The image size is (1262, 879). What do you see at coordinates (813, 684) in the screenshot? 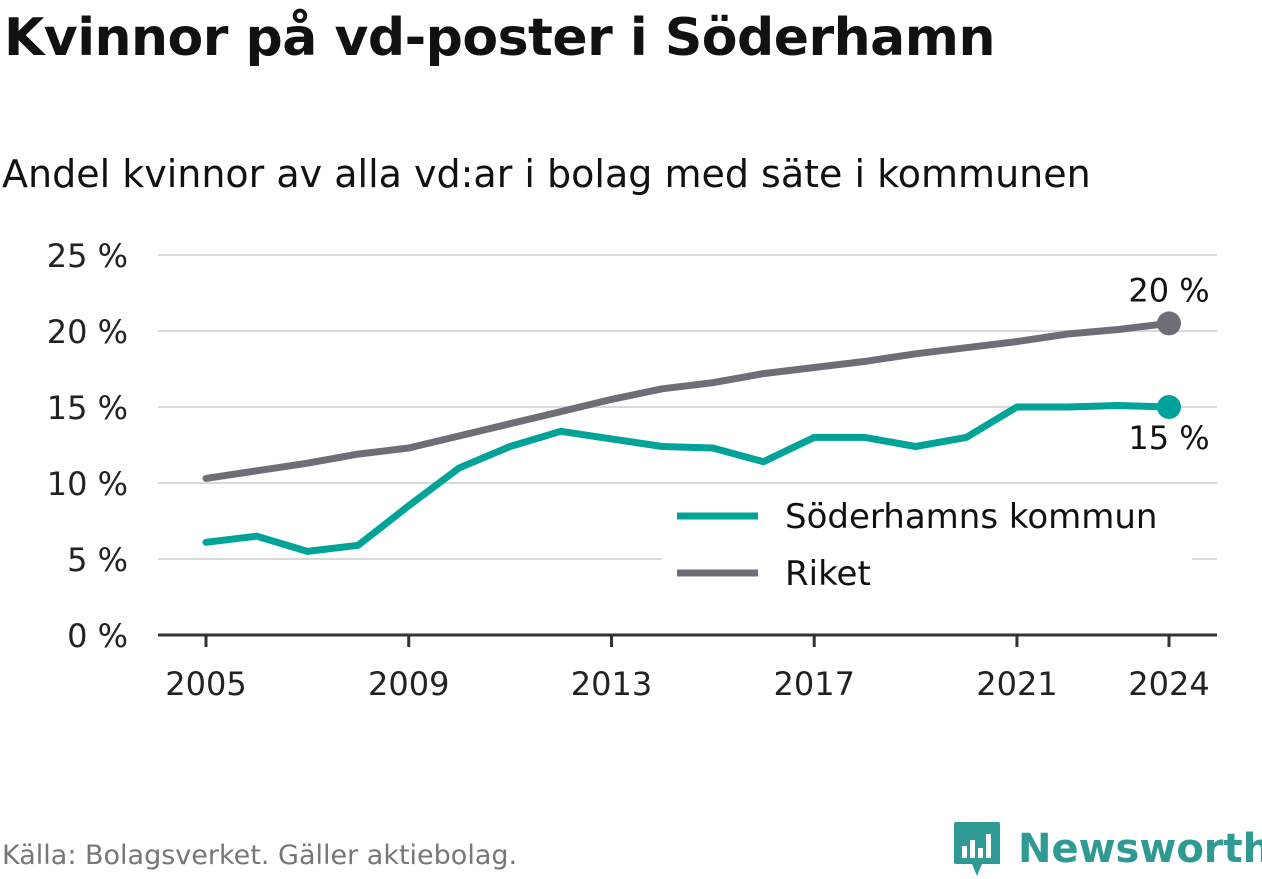
I see `x-tick-label: 2017` at bounding box center [813, 684].